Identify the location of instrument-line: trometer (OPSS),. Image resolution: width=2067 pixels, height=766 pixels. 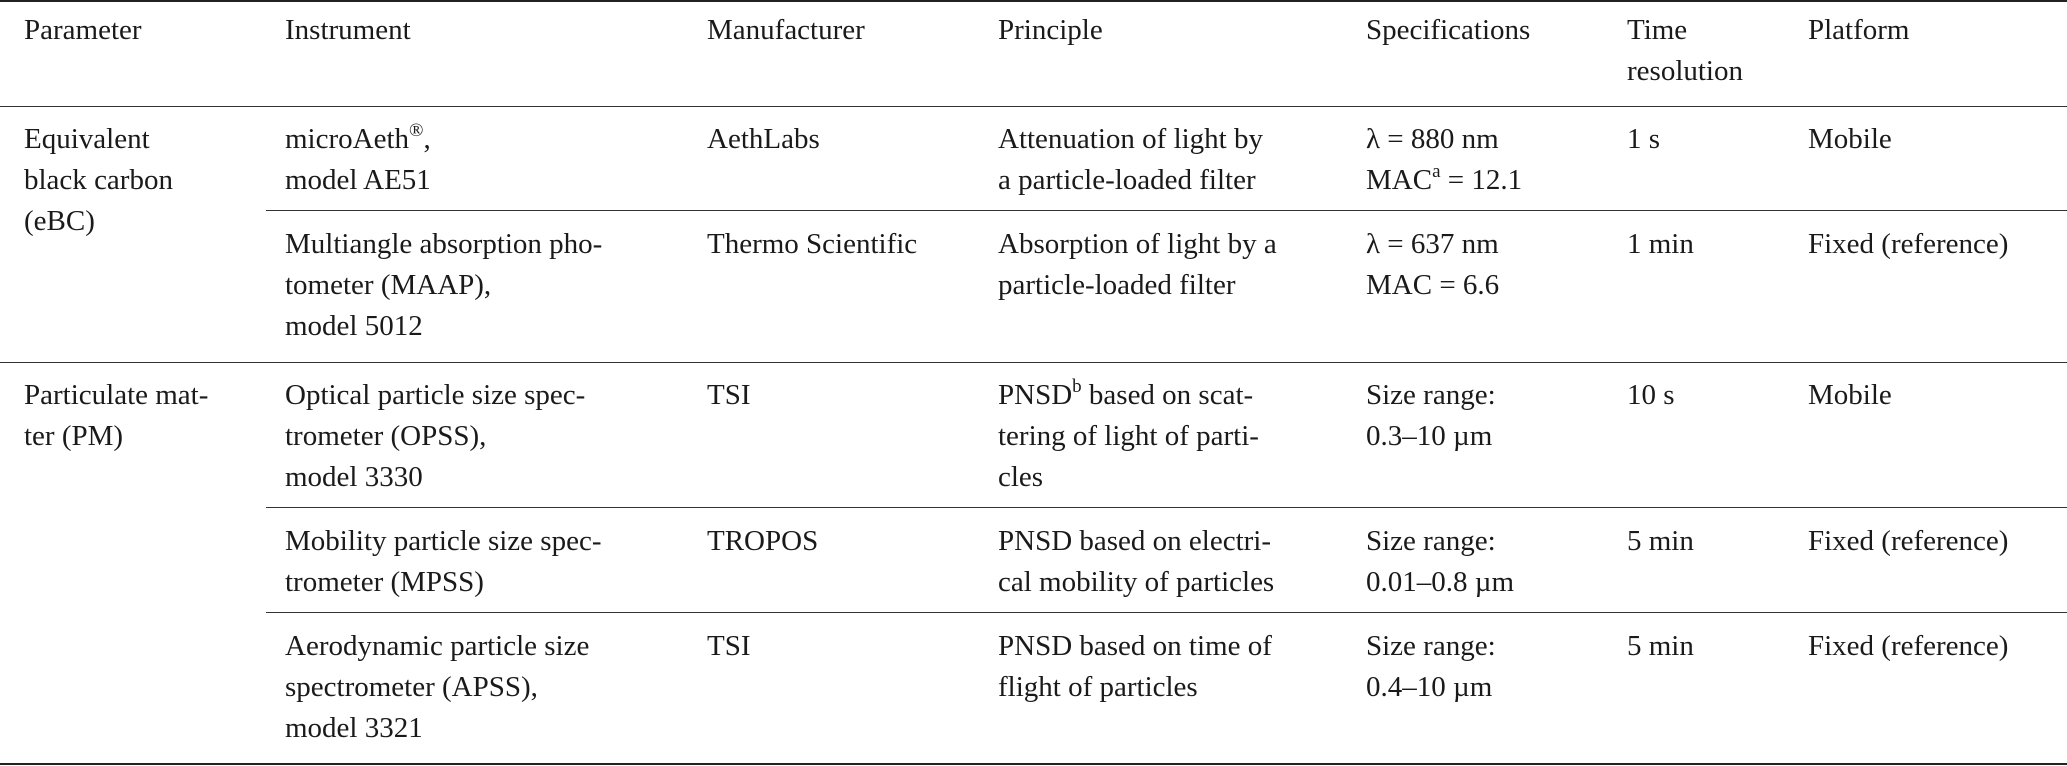
(386, 436).